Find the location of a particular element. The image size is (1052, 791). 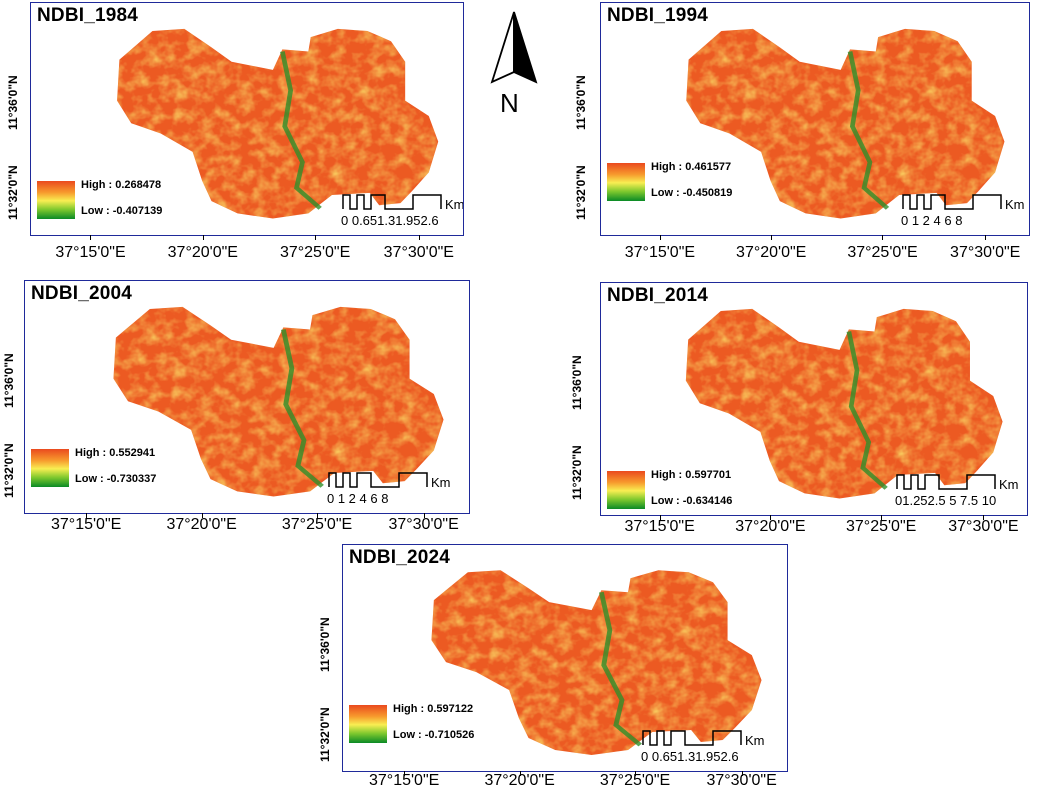

legend-low-label: Low : -0.450819 is located at coordinates (692, 193).